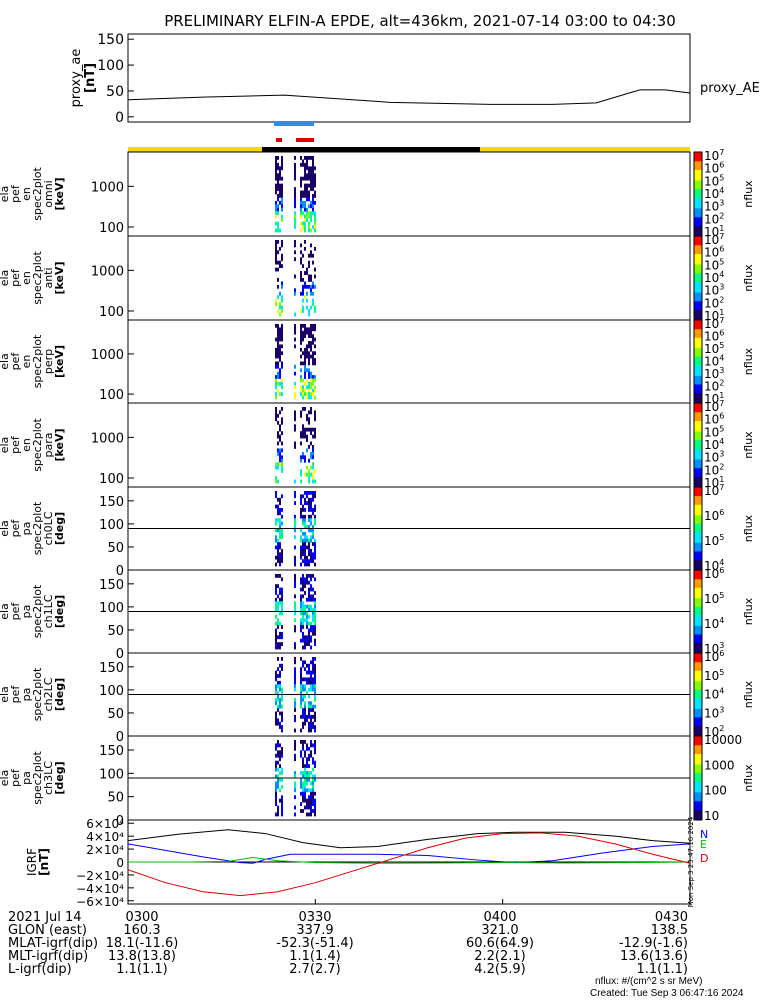 The height and width of the screenshot is (1000, 775). What do you see at coordinates (500, 943) in the screenshot?
I see `ephemeris-value: 60.6(64.9)` at bounding box center [500, 943].